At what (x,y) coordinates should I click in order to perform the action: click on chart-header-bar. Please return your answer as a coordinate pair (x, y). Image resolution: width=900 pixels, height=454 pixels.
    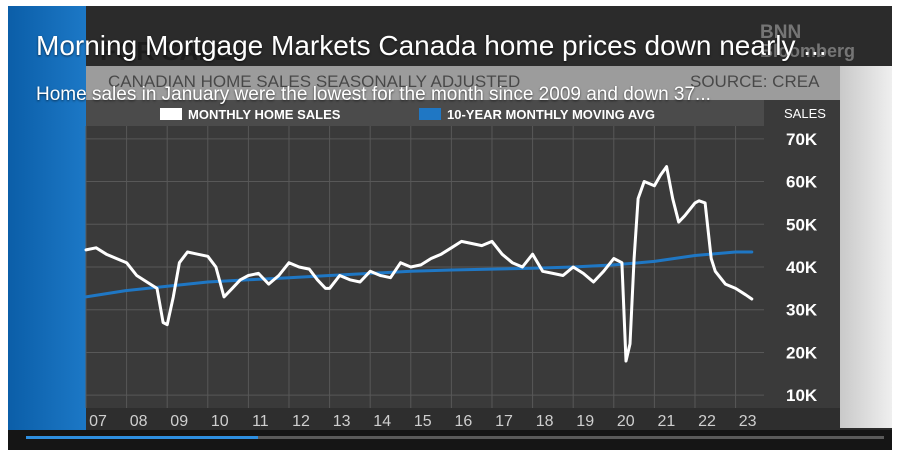
    Looking at the image, I should click on (463, 83).